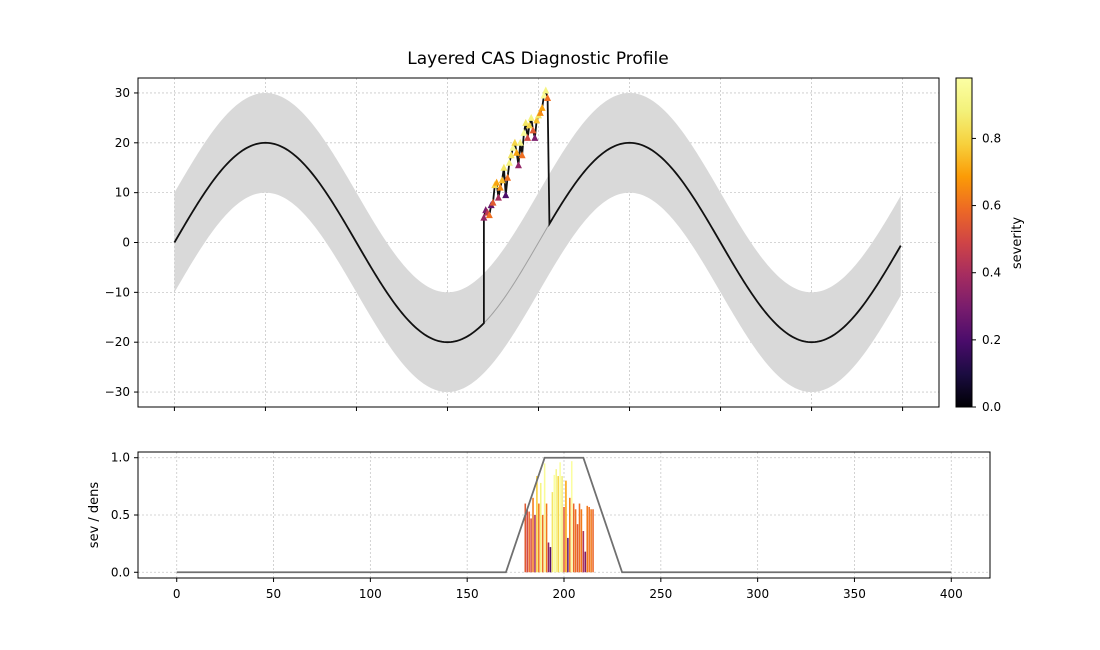 The image size is (1100, 650). I want to click on colorbar: 0.0 0.2 0.4 0.6 0.8 severity, so click(990, 245).